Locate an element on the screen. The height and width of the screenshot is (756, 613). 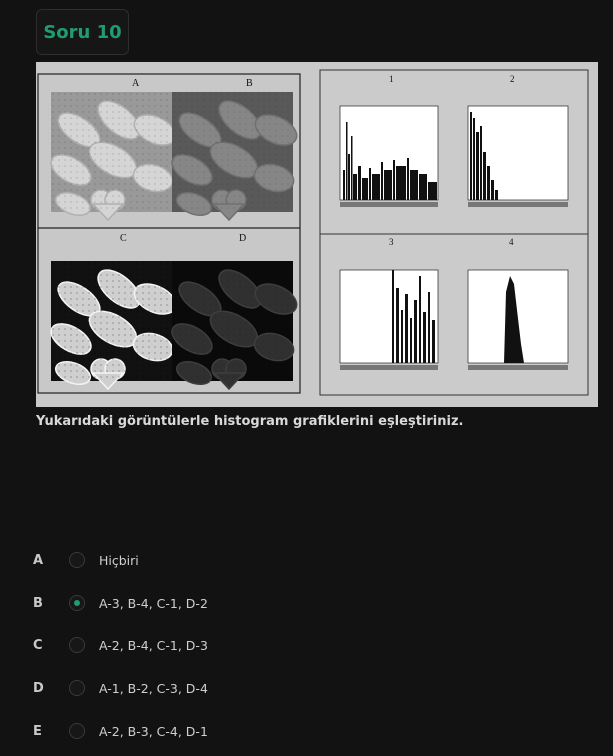
option-c: C A-2, B-4, C-1, D-3 is located at coordinates (120, 645).